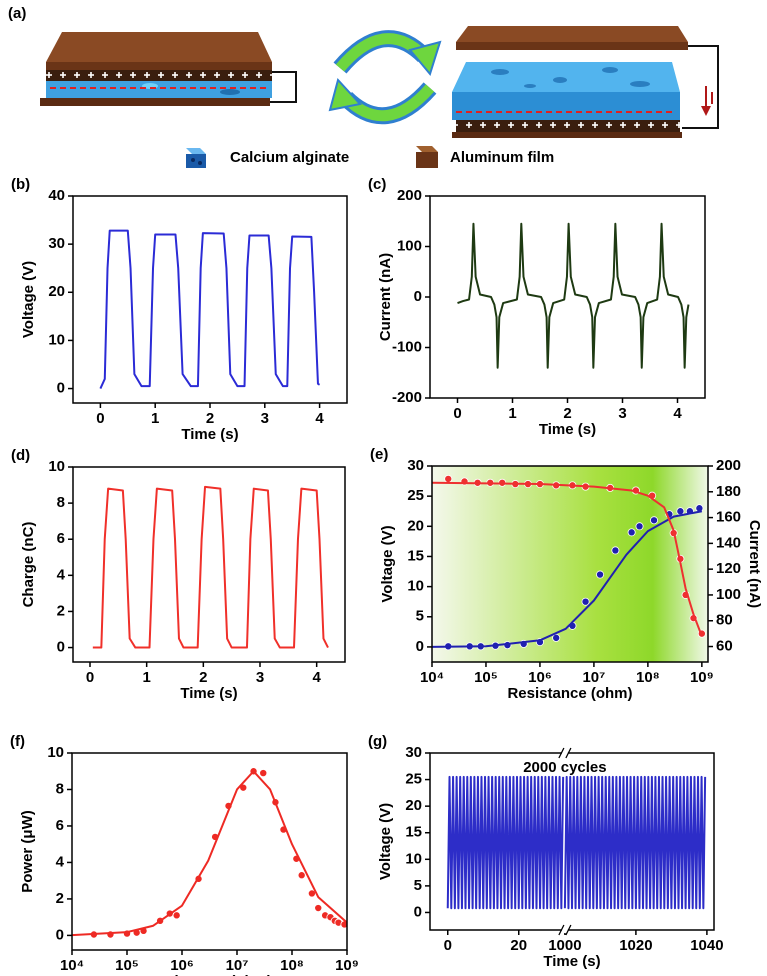  What do you see at coordinates (518, 945) in the screenshot?
I see `x-tick-label: 20` at bounding box center [518, 945].